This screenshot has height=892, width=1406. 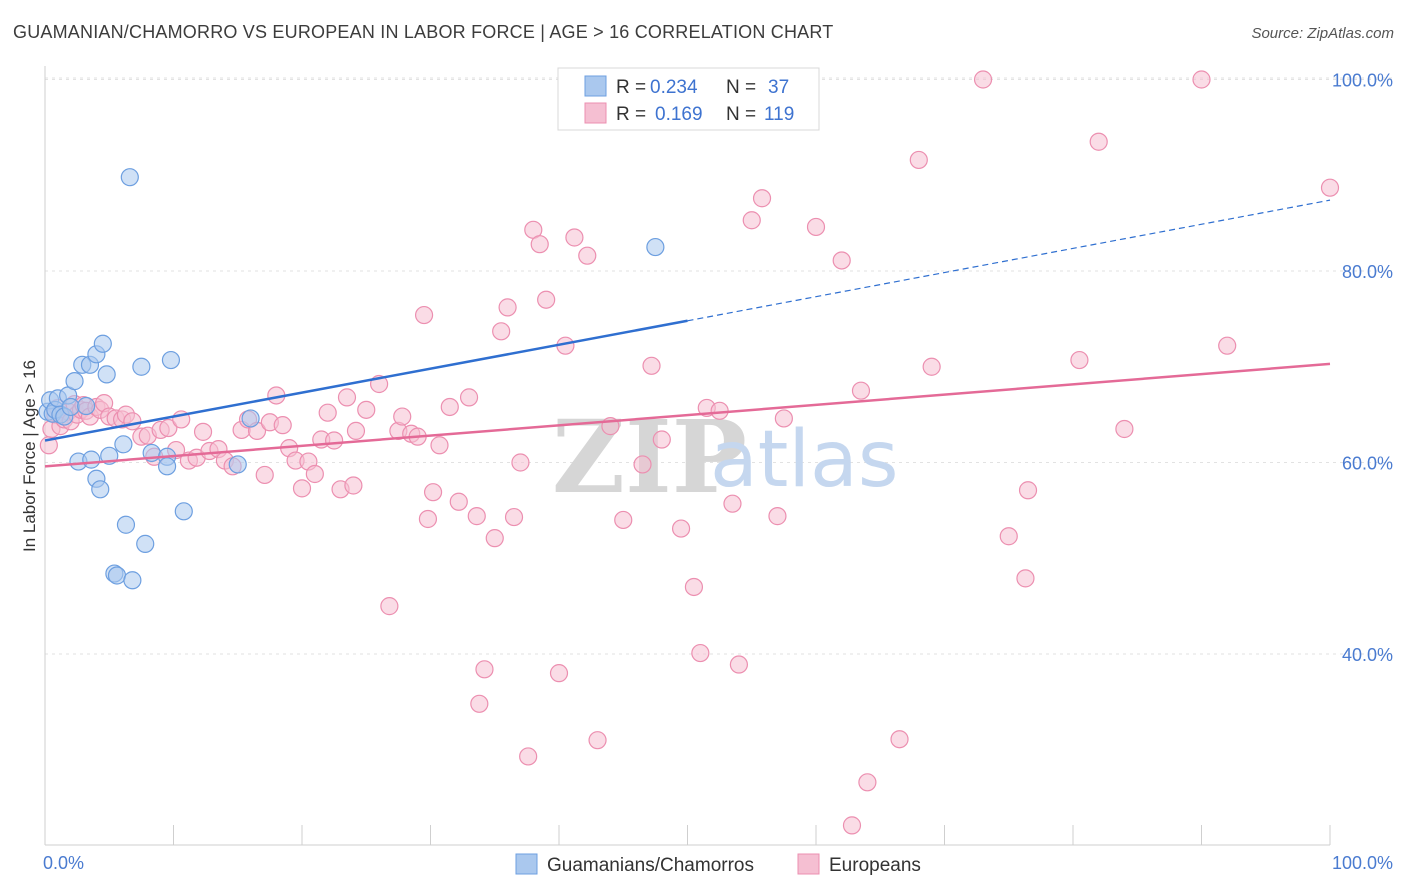 I want to click on legend-bottom: Guamanians/Chamorros Europeans, so click(x=718, y=864).